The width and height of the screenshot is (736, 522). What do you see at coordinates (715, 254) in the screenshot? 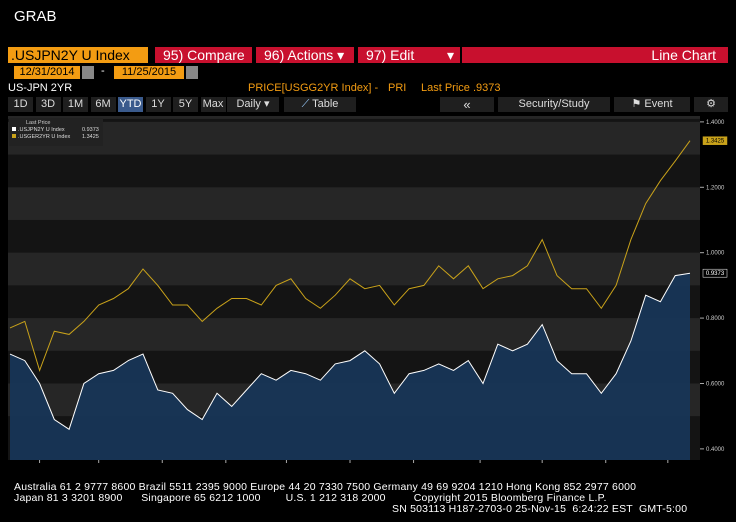
I see `y-tick-label: 1.0000` at bounding box center [715, 254].